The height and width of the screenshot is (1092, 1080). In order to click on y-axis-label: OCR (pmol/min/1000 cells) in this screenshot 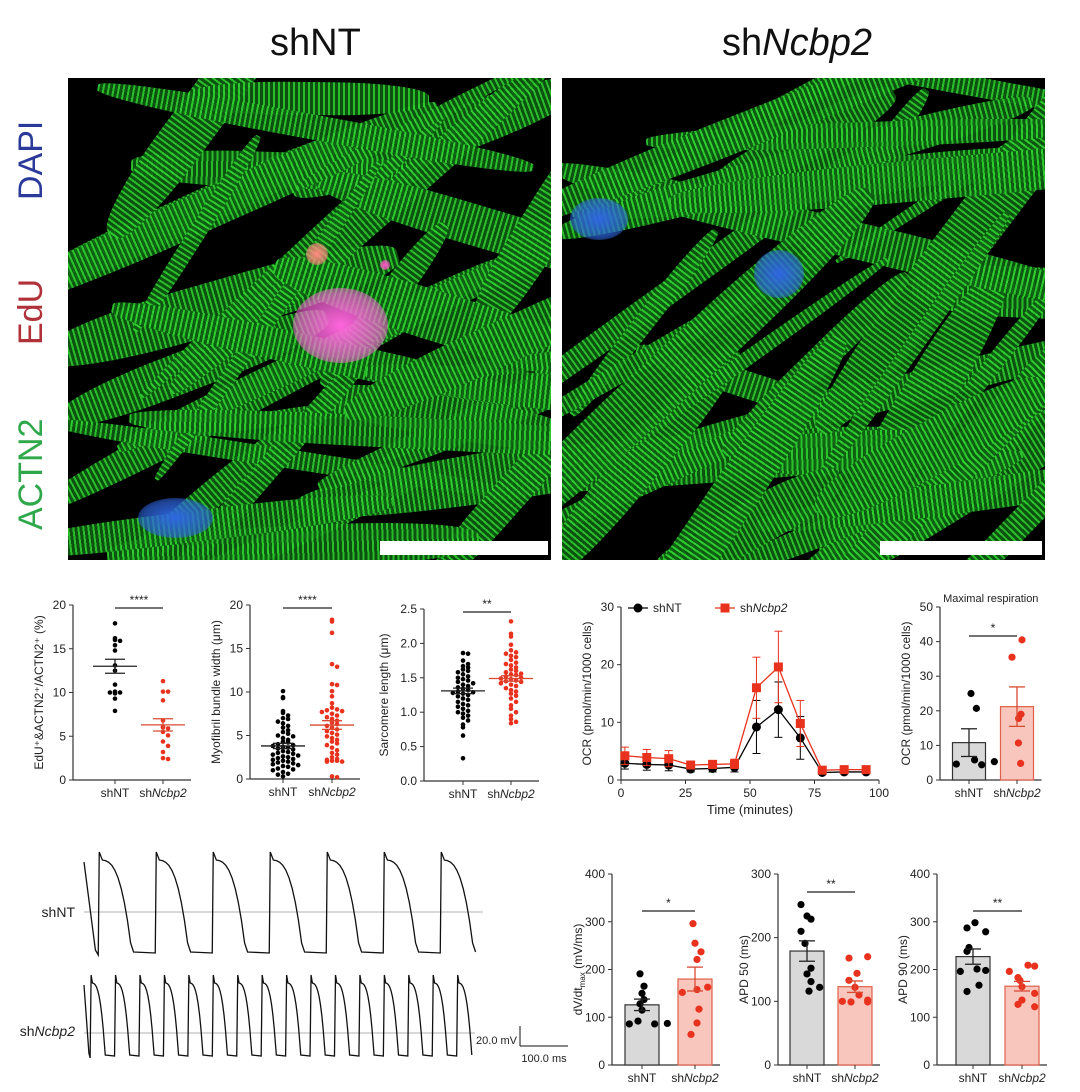, I will do `click(587, 693)`.